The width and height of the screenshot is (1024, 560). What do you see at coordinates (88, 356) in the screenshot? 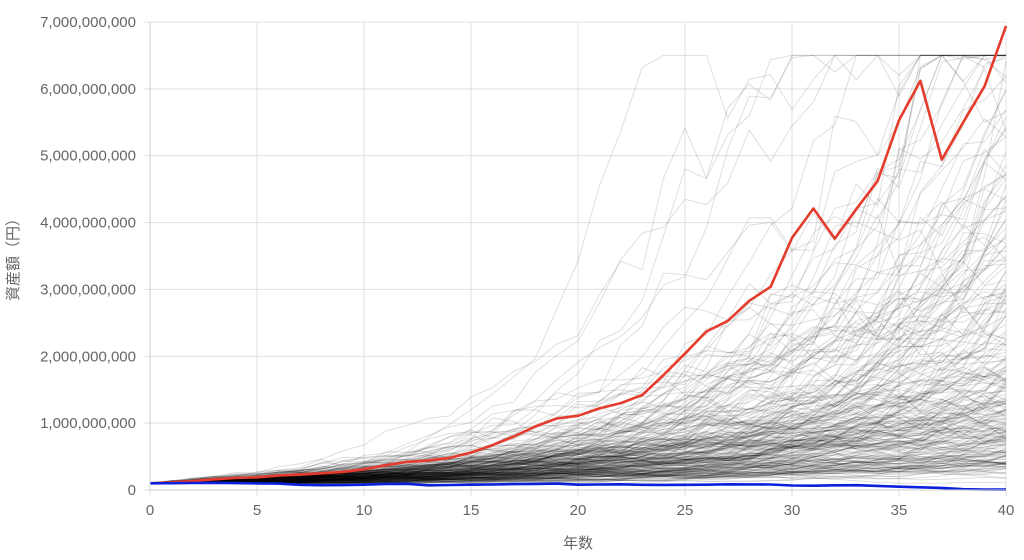
I see `y-tick-label: 2,000,000,000` at bounding box center [88, 356].